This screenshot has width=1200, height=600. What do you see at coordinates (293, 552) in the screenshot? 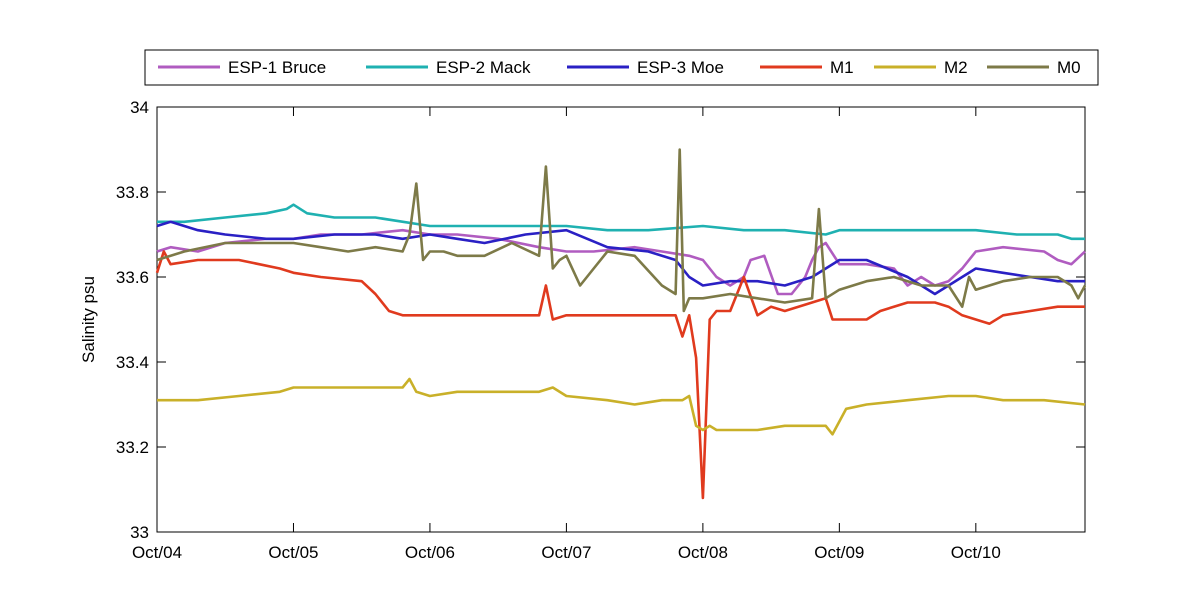
I see `x-tick-label: Oct/05` at bounding box center [293, 552].